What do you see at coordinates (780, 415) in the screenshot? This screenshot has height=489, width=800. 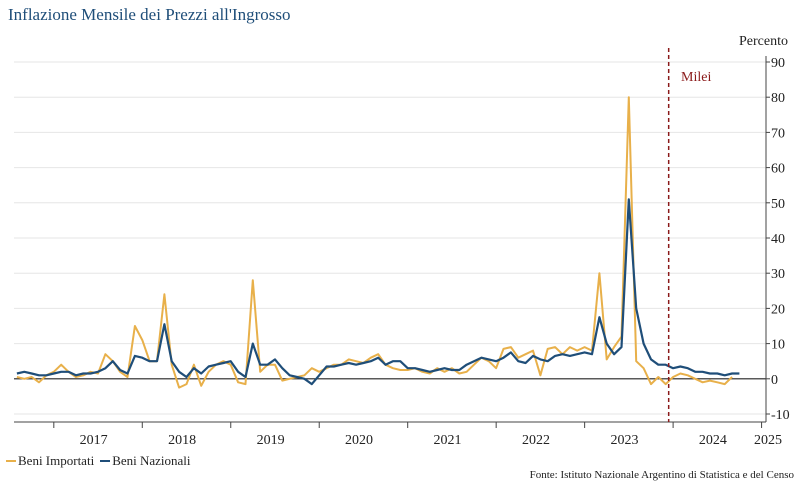 I see `y-tick-label: -10` at bounding box center [780, 415].